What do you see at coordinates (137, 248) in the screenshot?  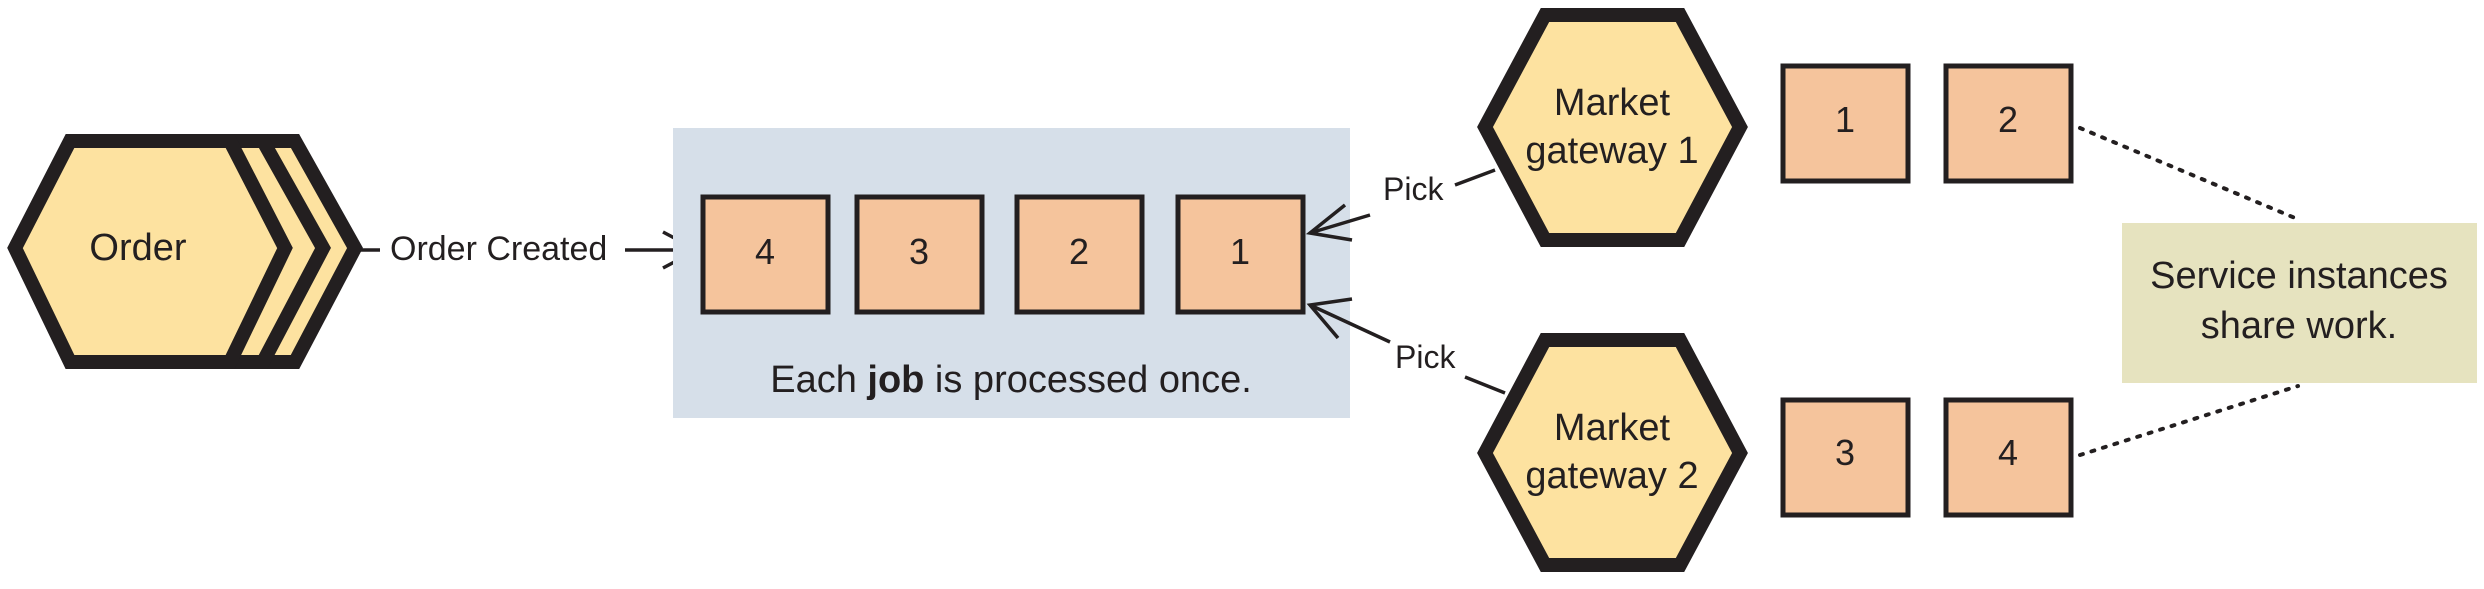 I see `order-label: Order` at bounding box center [137, 248].